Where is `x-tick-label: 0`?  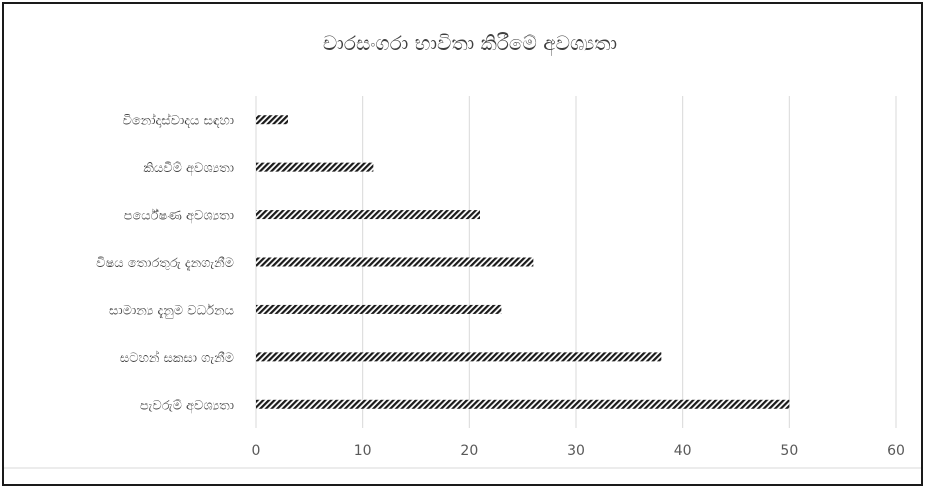 x-tick-label: 0 is located at coordinates (256, 451).